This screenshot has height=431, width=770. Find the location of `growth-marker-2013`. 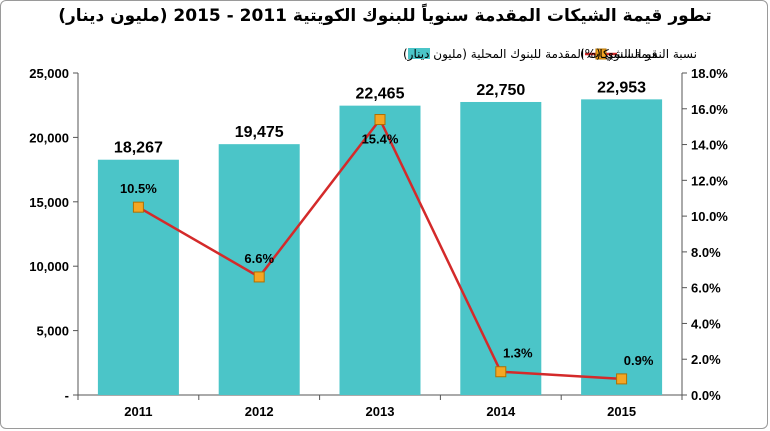

growth-marker-2013 is located at coordinates (380, 120).